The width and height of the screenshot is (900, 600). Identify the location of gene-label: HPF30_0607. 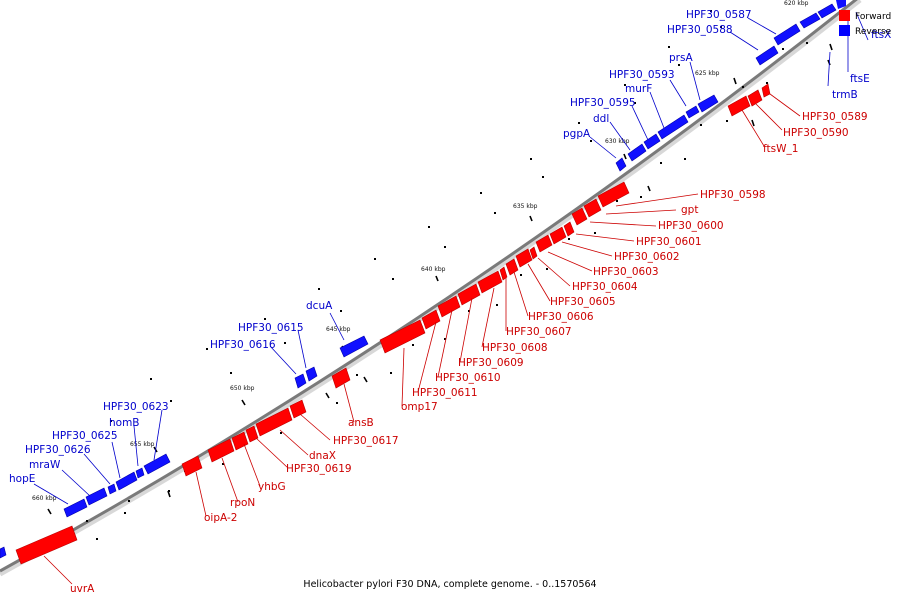
(539, 332).